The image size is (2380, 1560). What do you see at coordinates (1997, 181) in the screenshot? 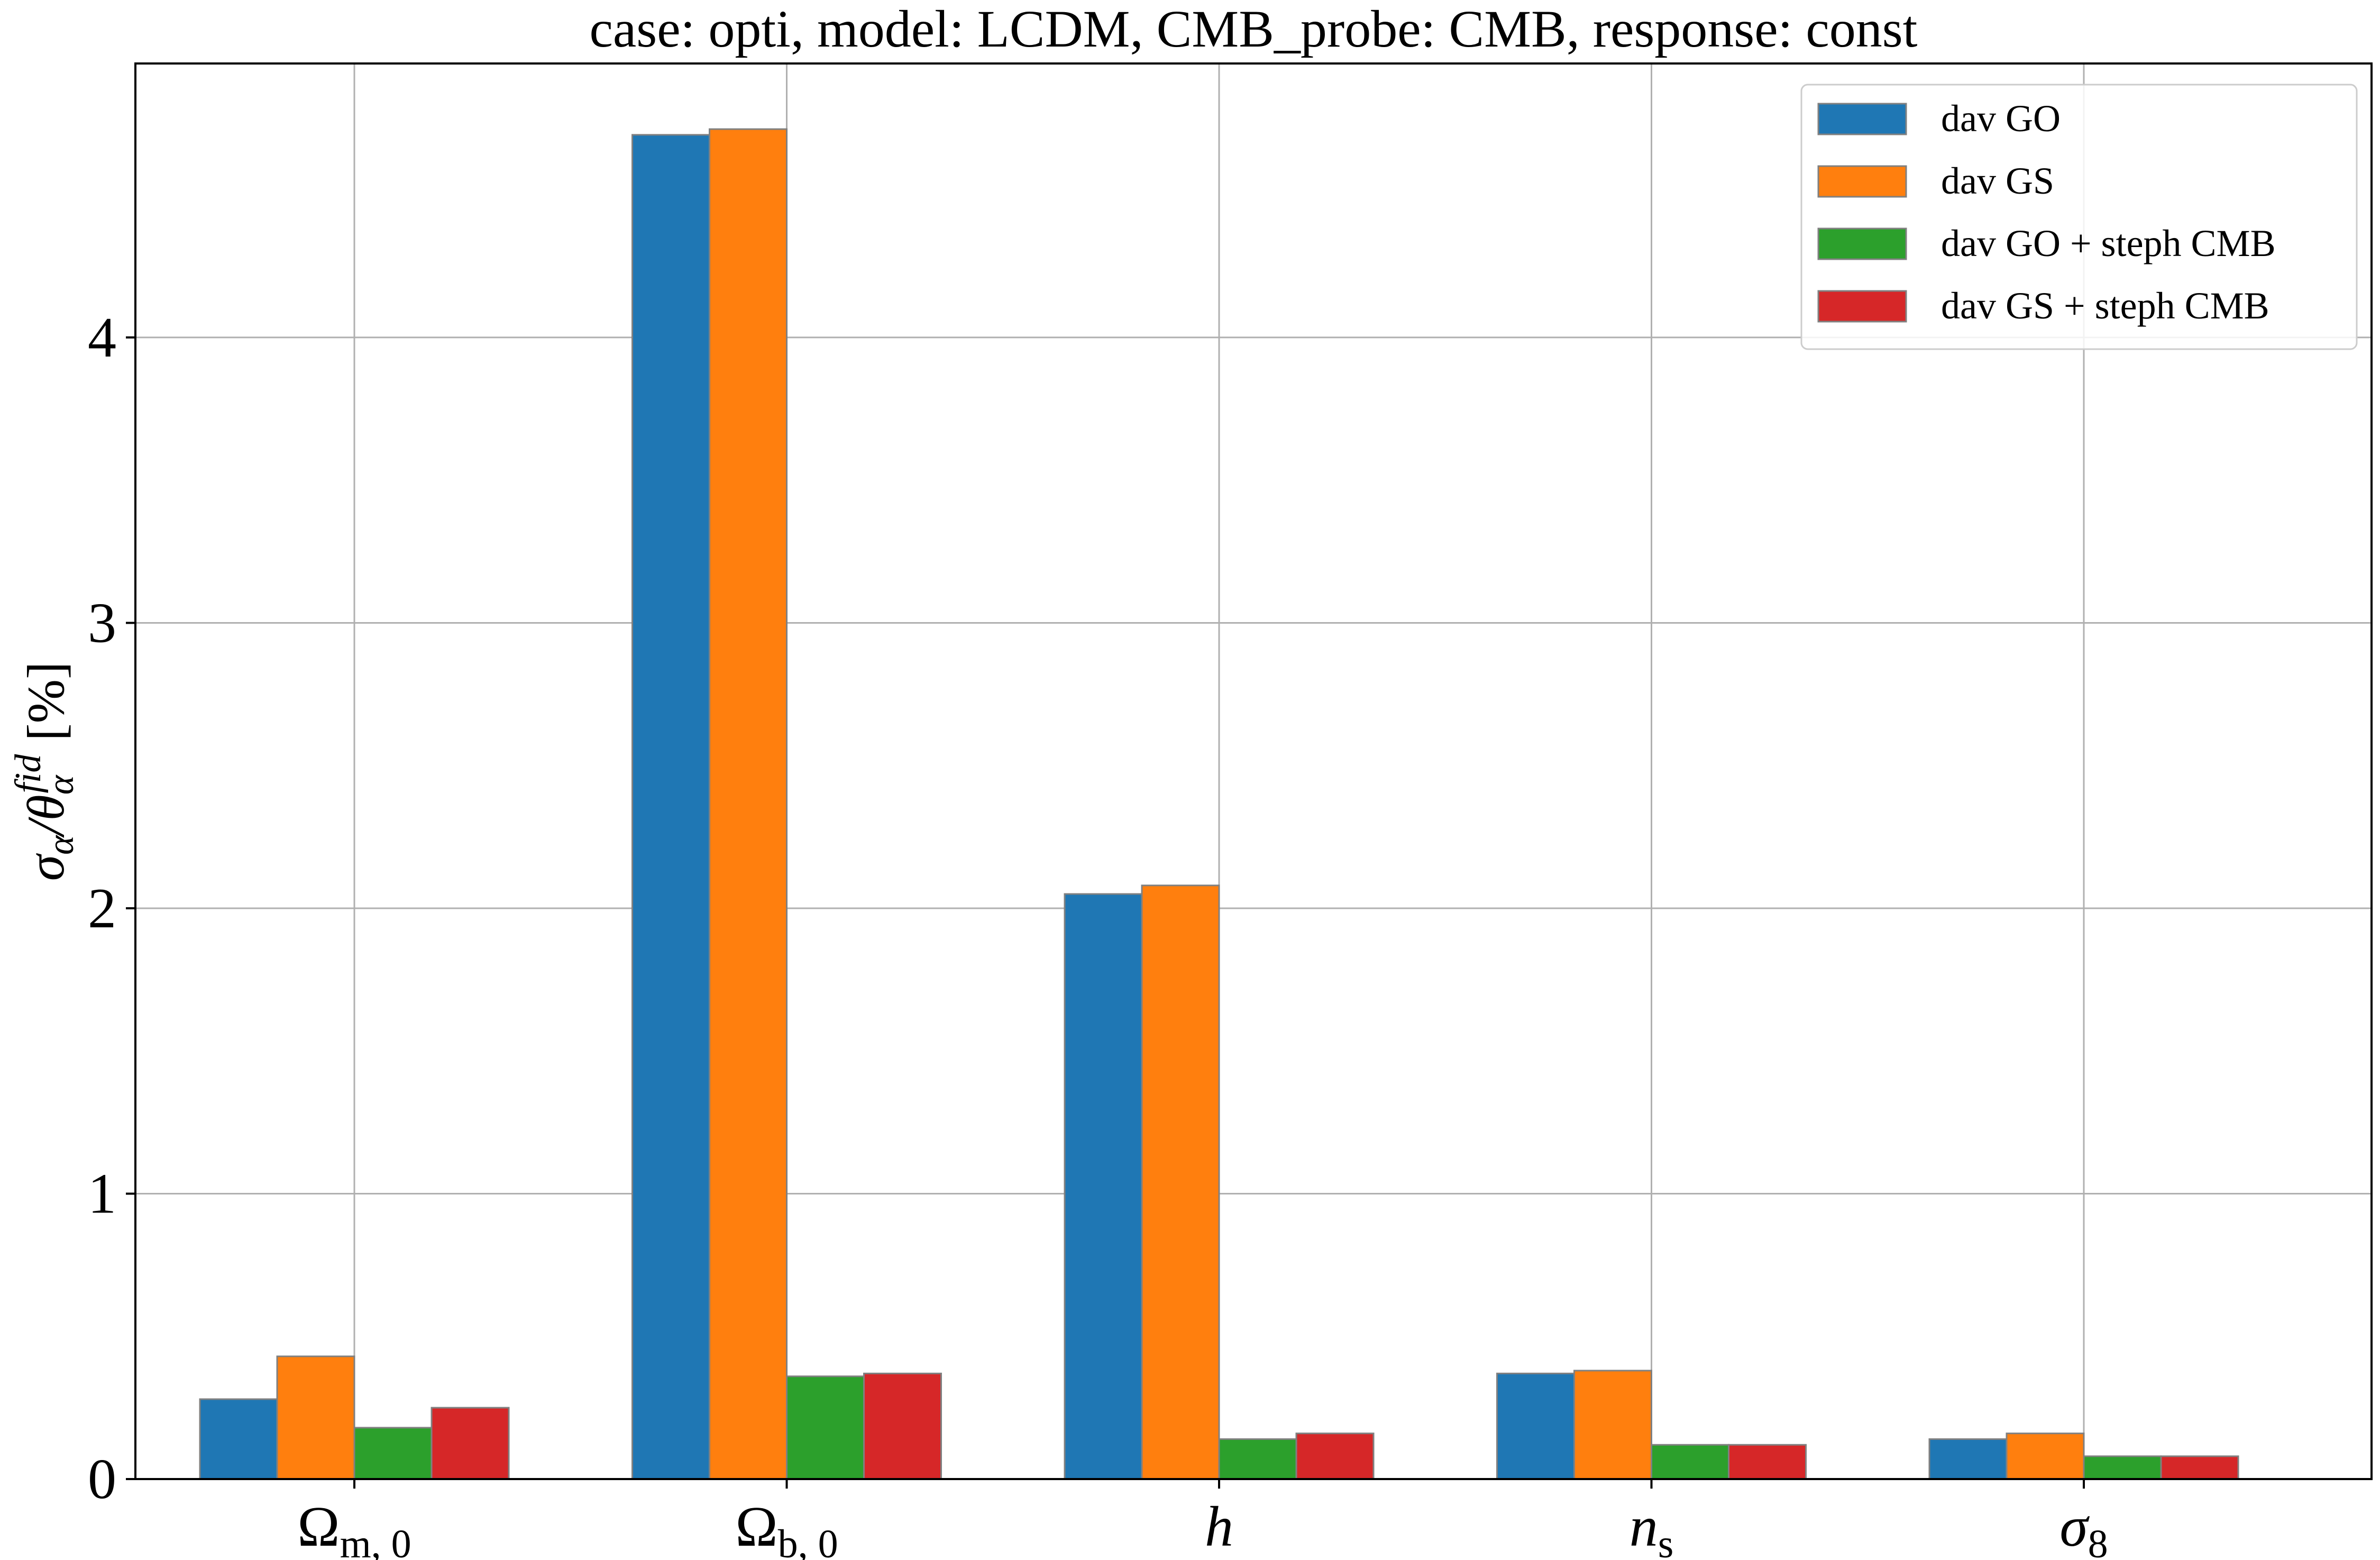
I see `legend-entry-label: dav GS` at bounding box center [1997, 181].